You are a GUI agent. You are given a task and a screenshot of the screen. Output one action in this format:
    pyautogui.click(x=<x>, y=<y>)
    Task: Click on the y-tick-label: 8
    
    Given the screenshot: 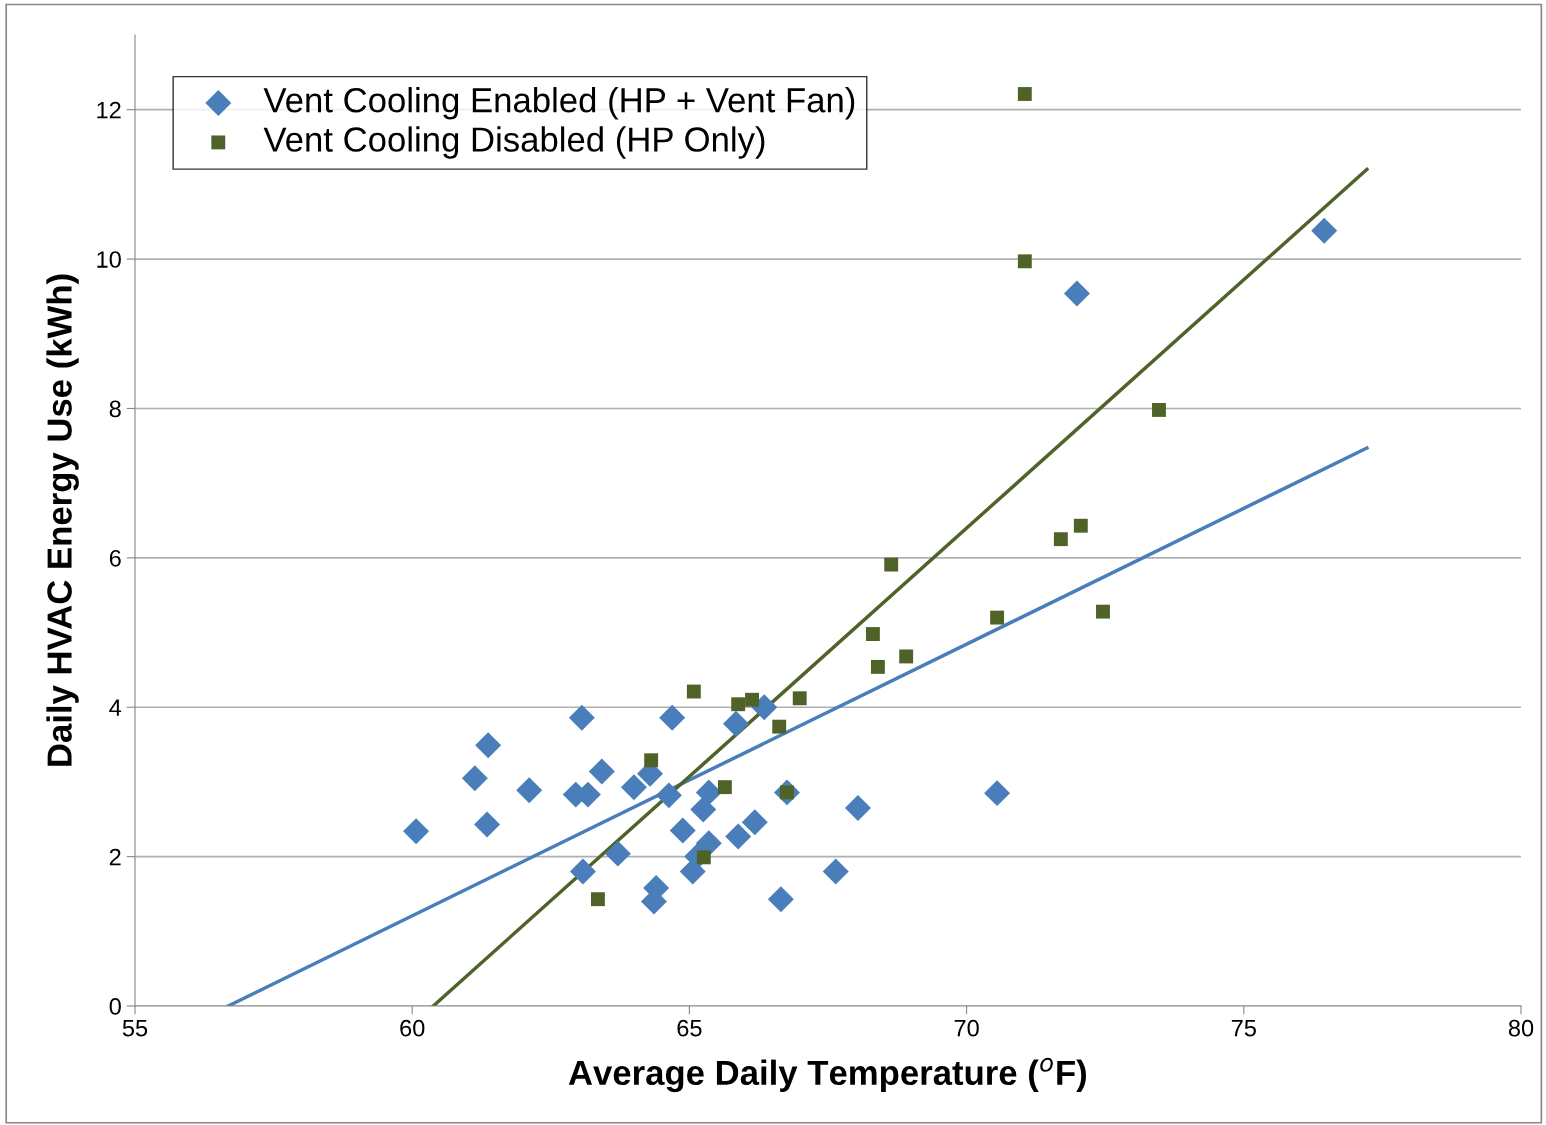 What is the action you would take?
    pyautogui.click(x=115, y=409)
    